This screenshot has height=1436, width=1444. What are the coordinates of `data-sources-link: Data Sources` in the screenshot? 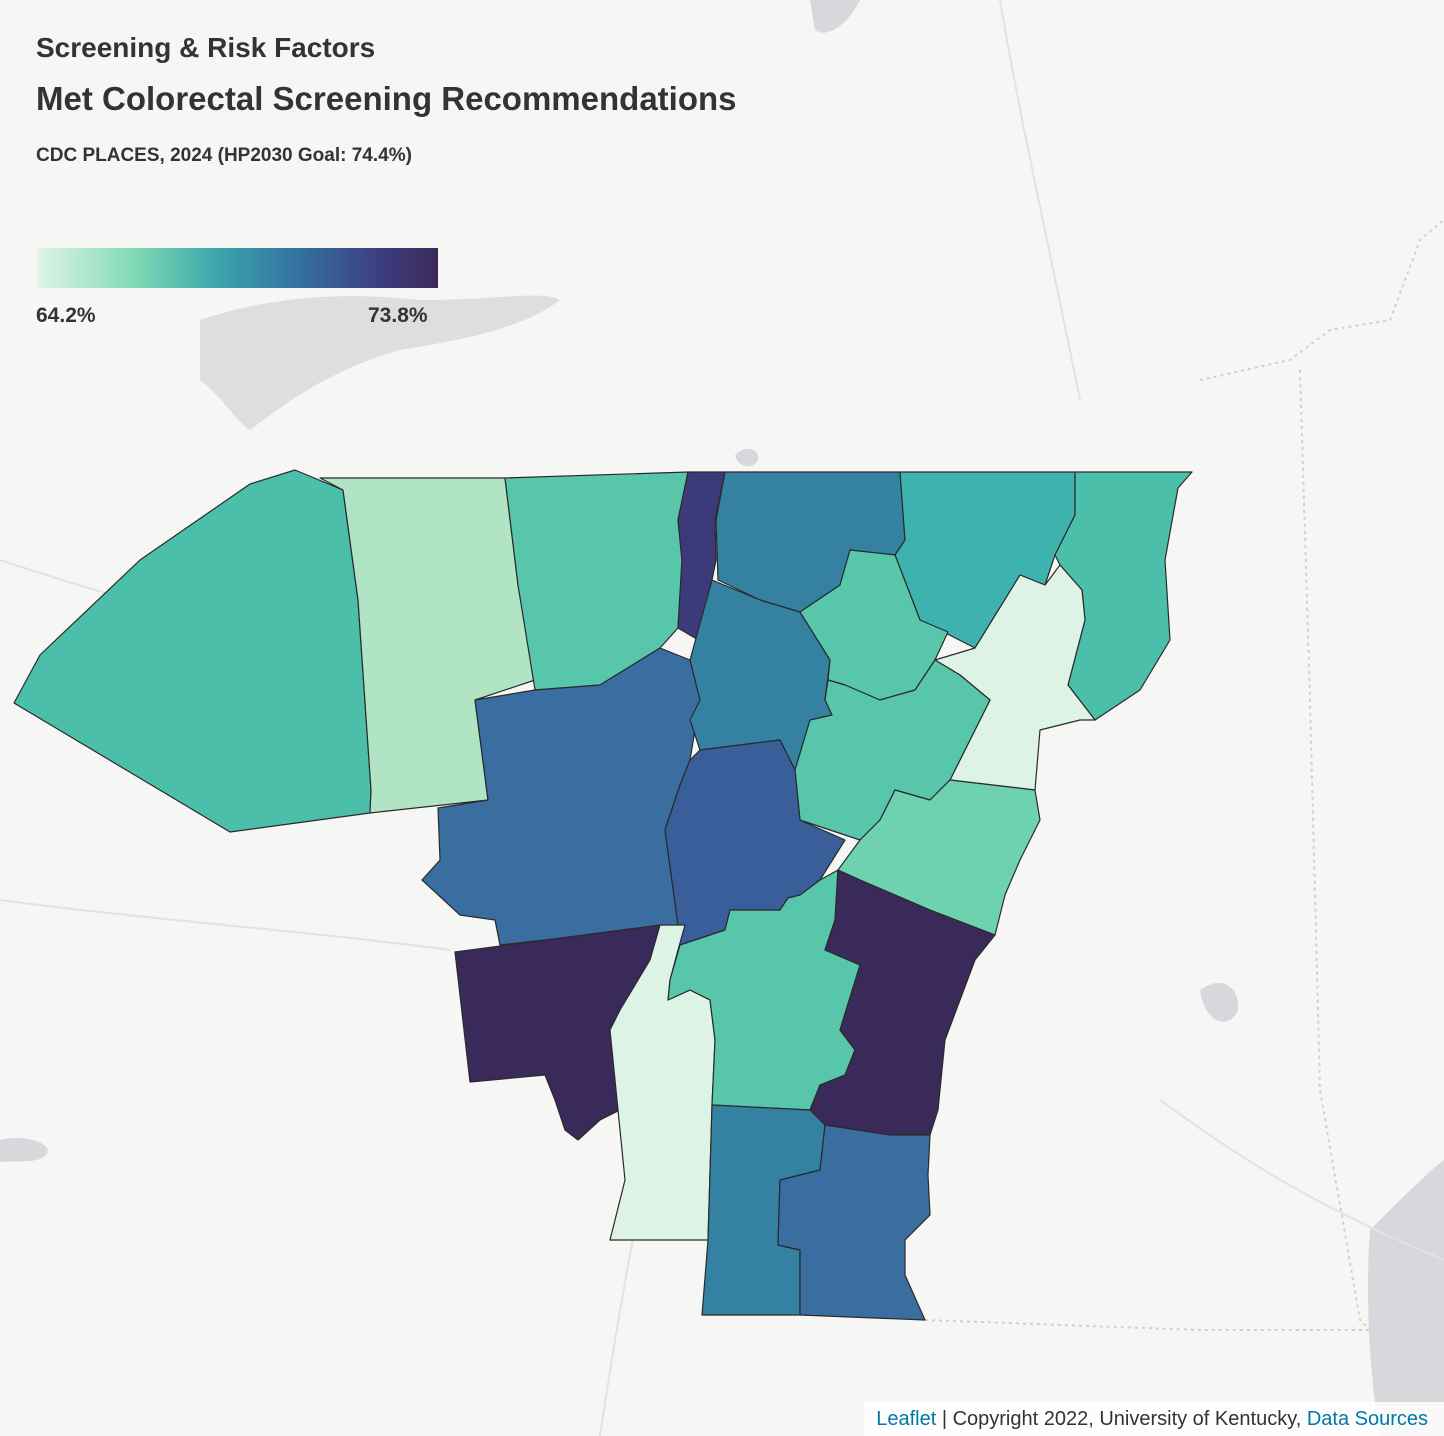 It's located at (1367, 1419).